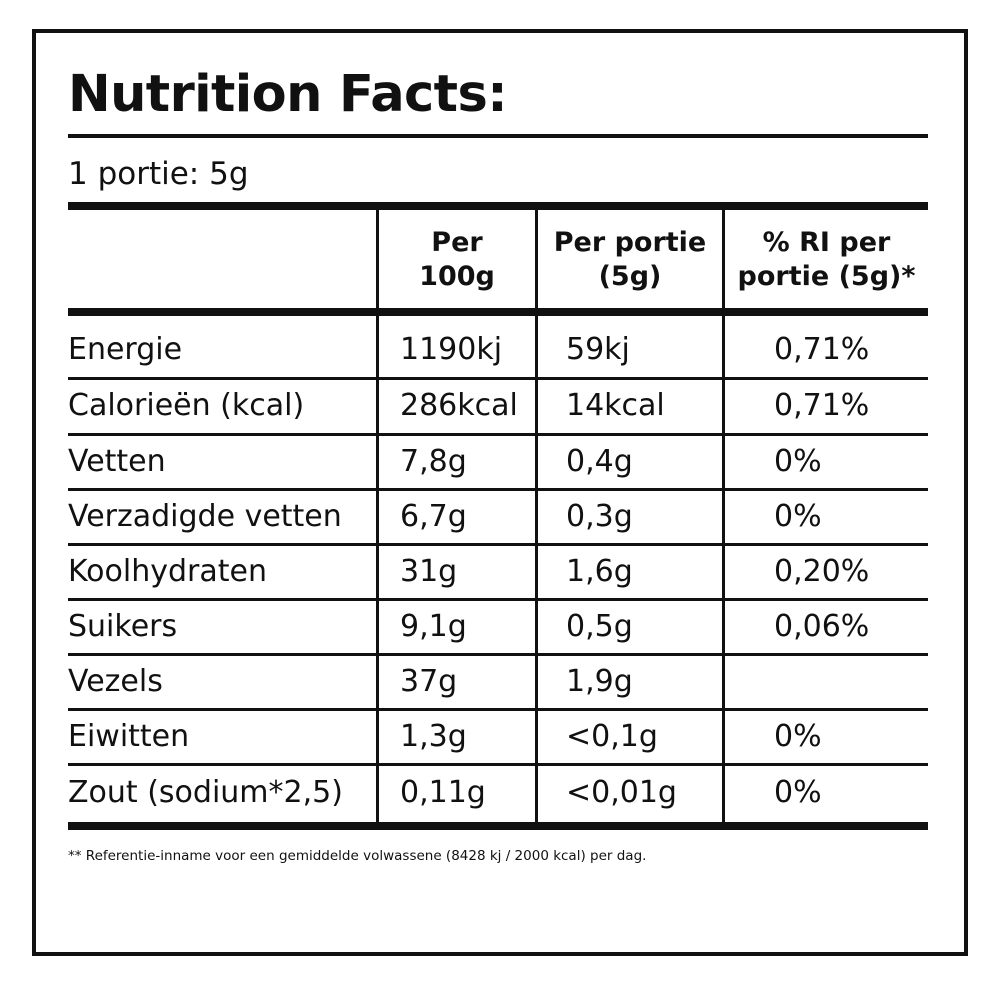  I want to click on nutrient-name: Suikers, so click(123, 626).